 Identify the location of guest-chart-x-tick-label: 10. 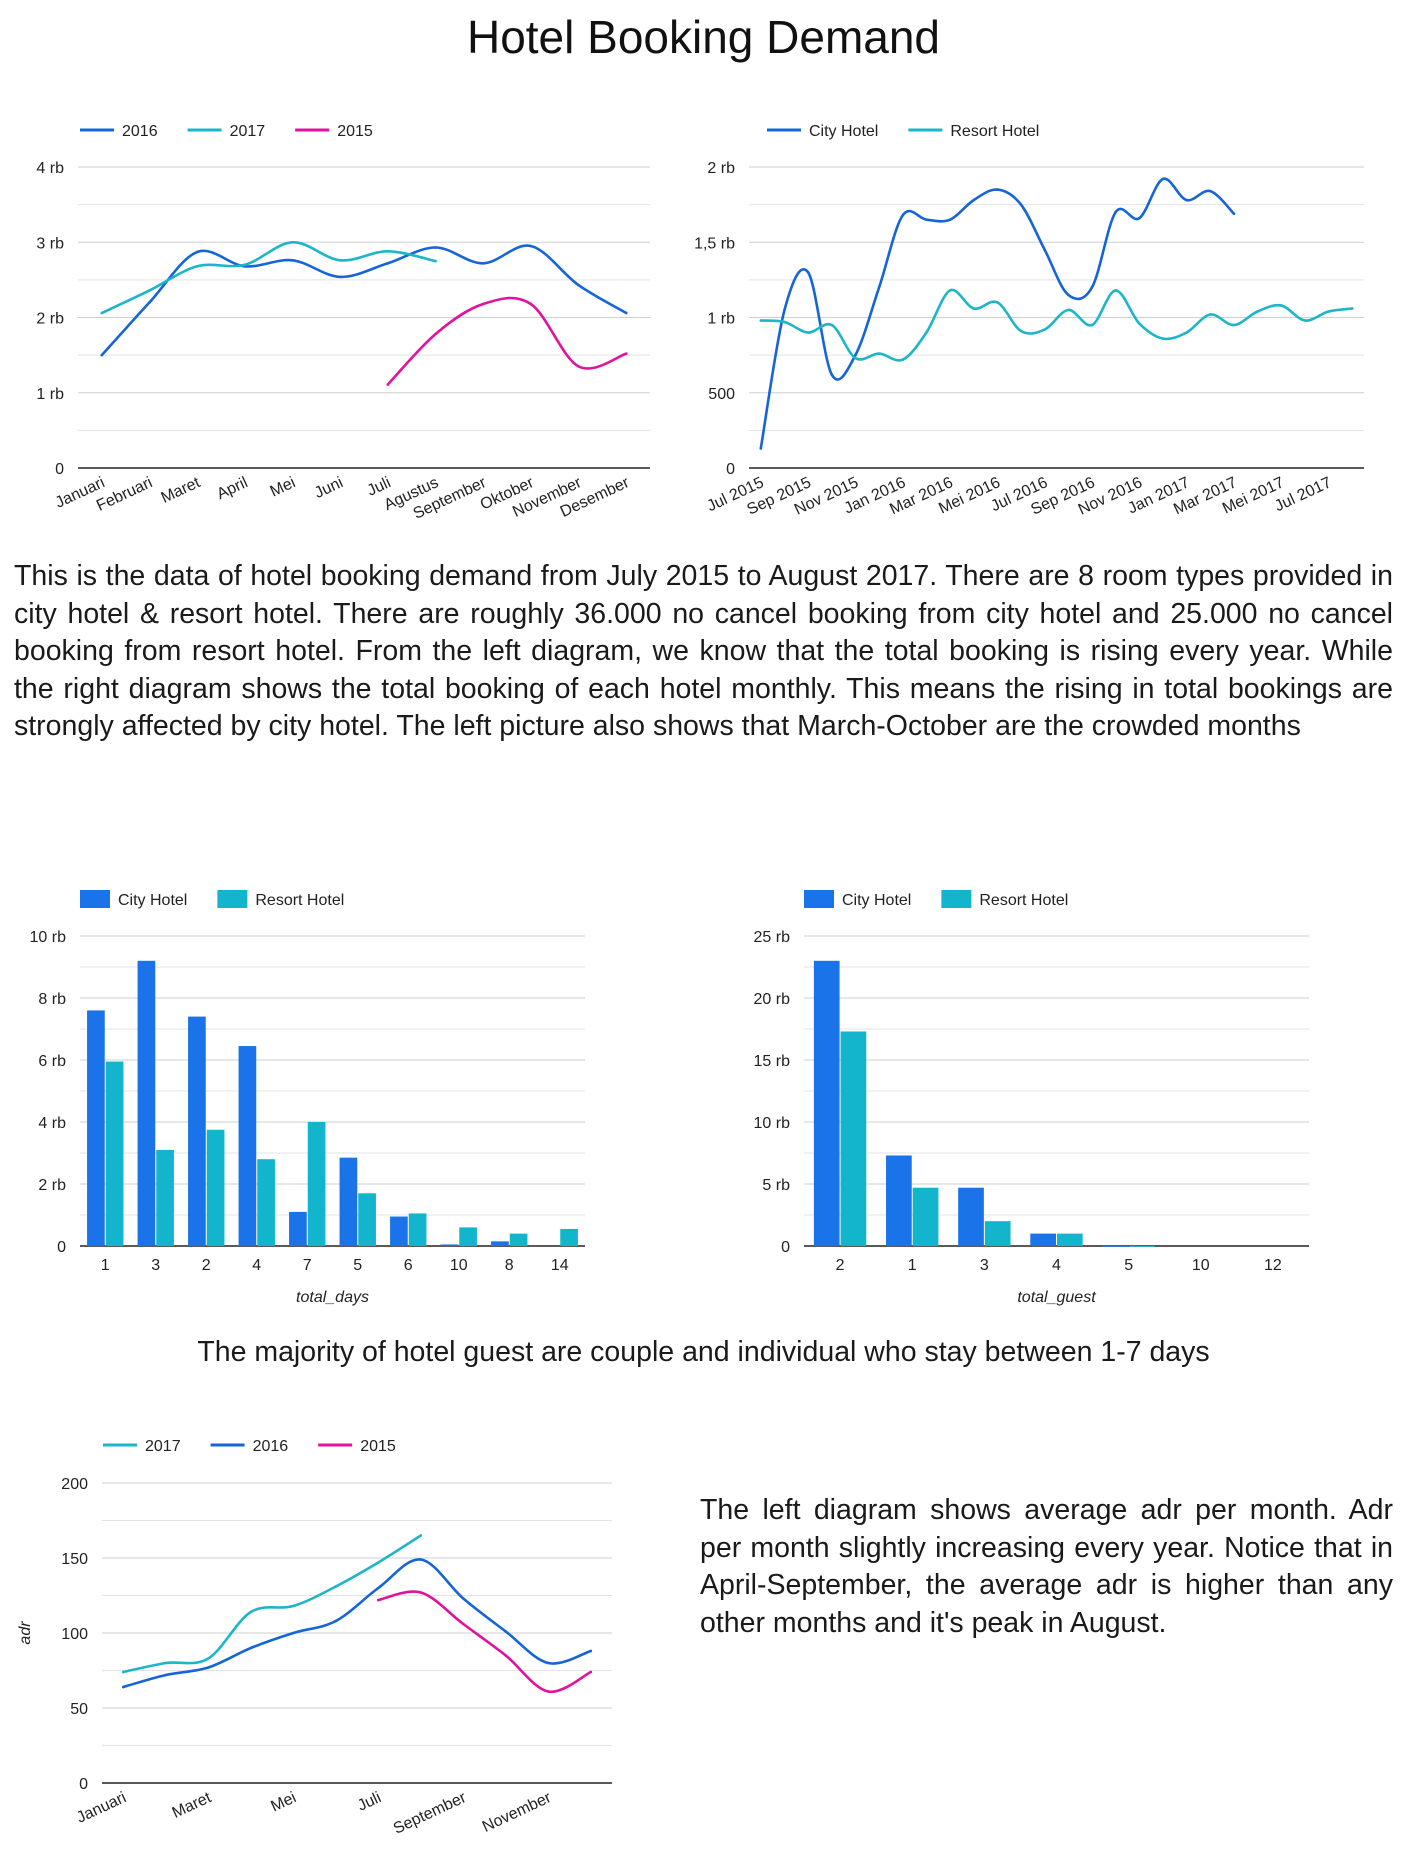
(1201, 1265).